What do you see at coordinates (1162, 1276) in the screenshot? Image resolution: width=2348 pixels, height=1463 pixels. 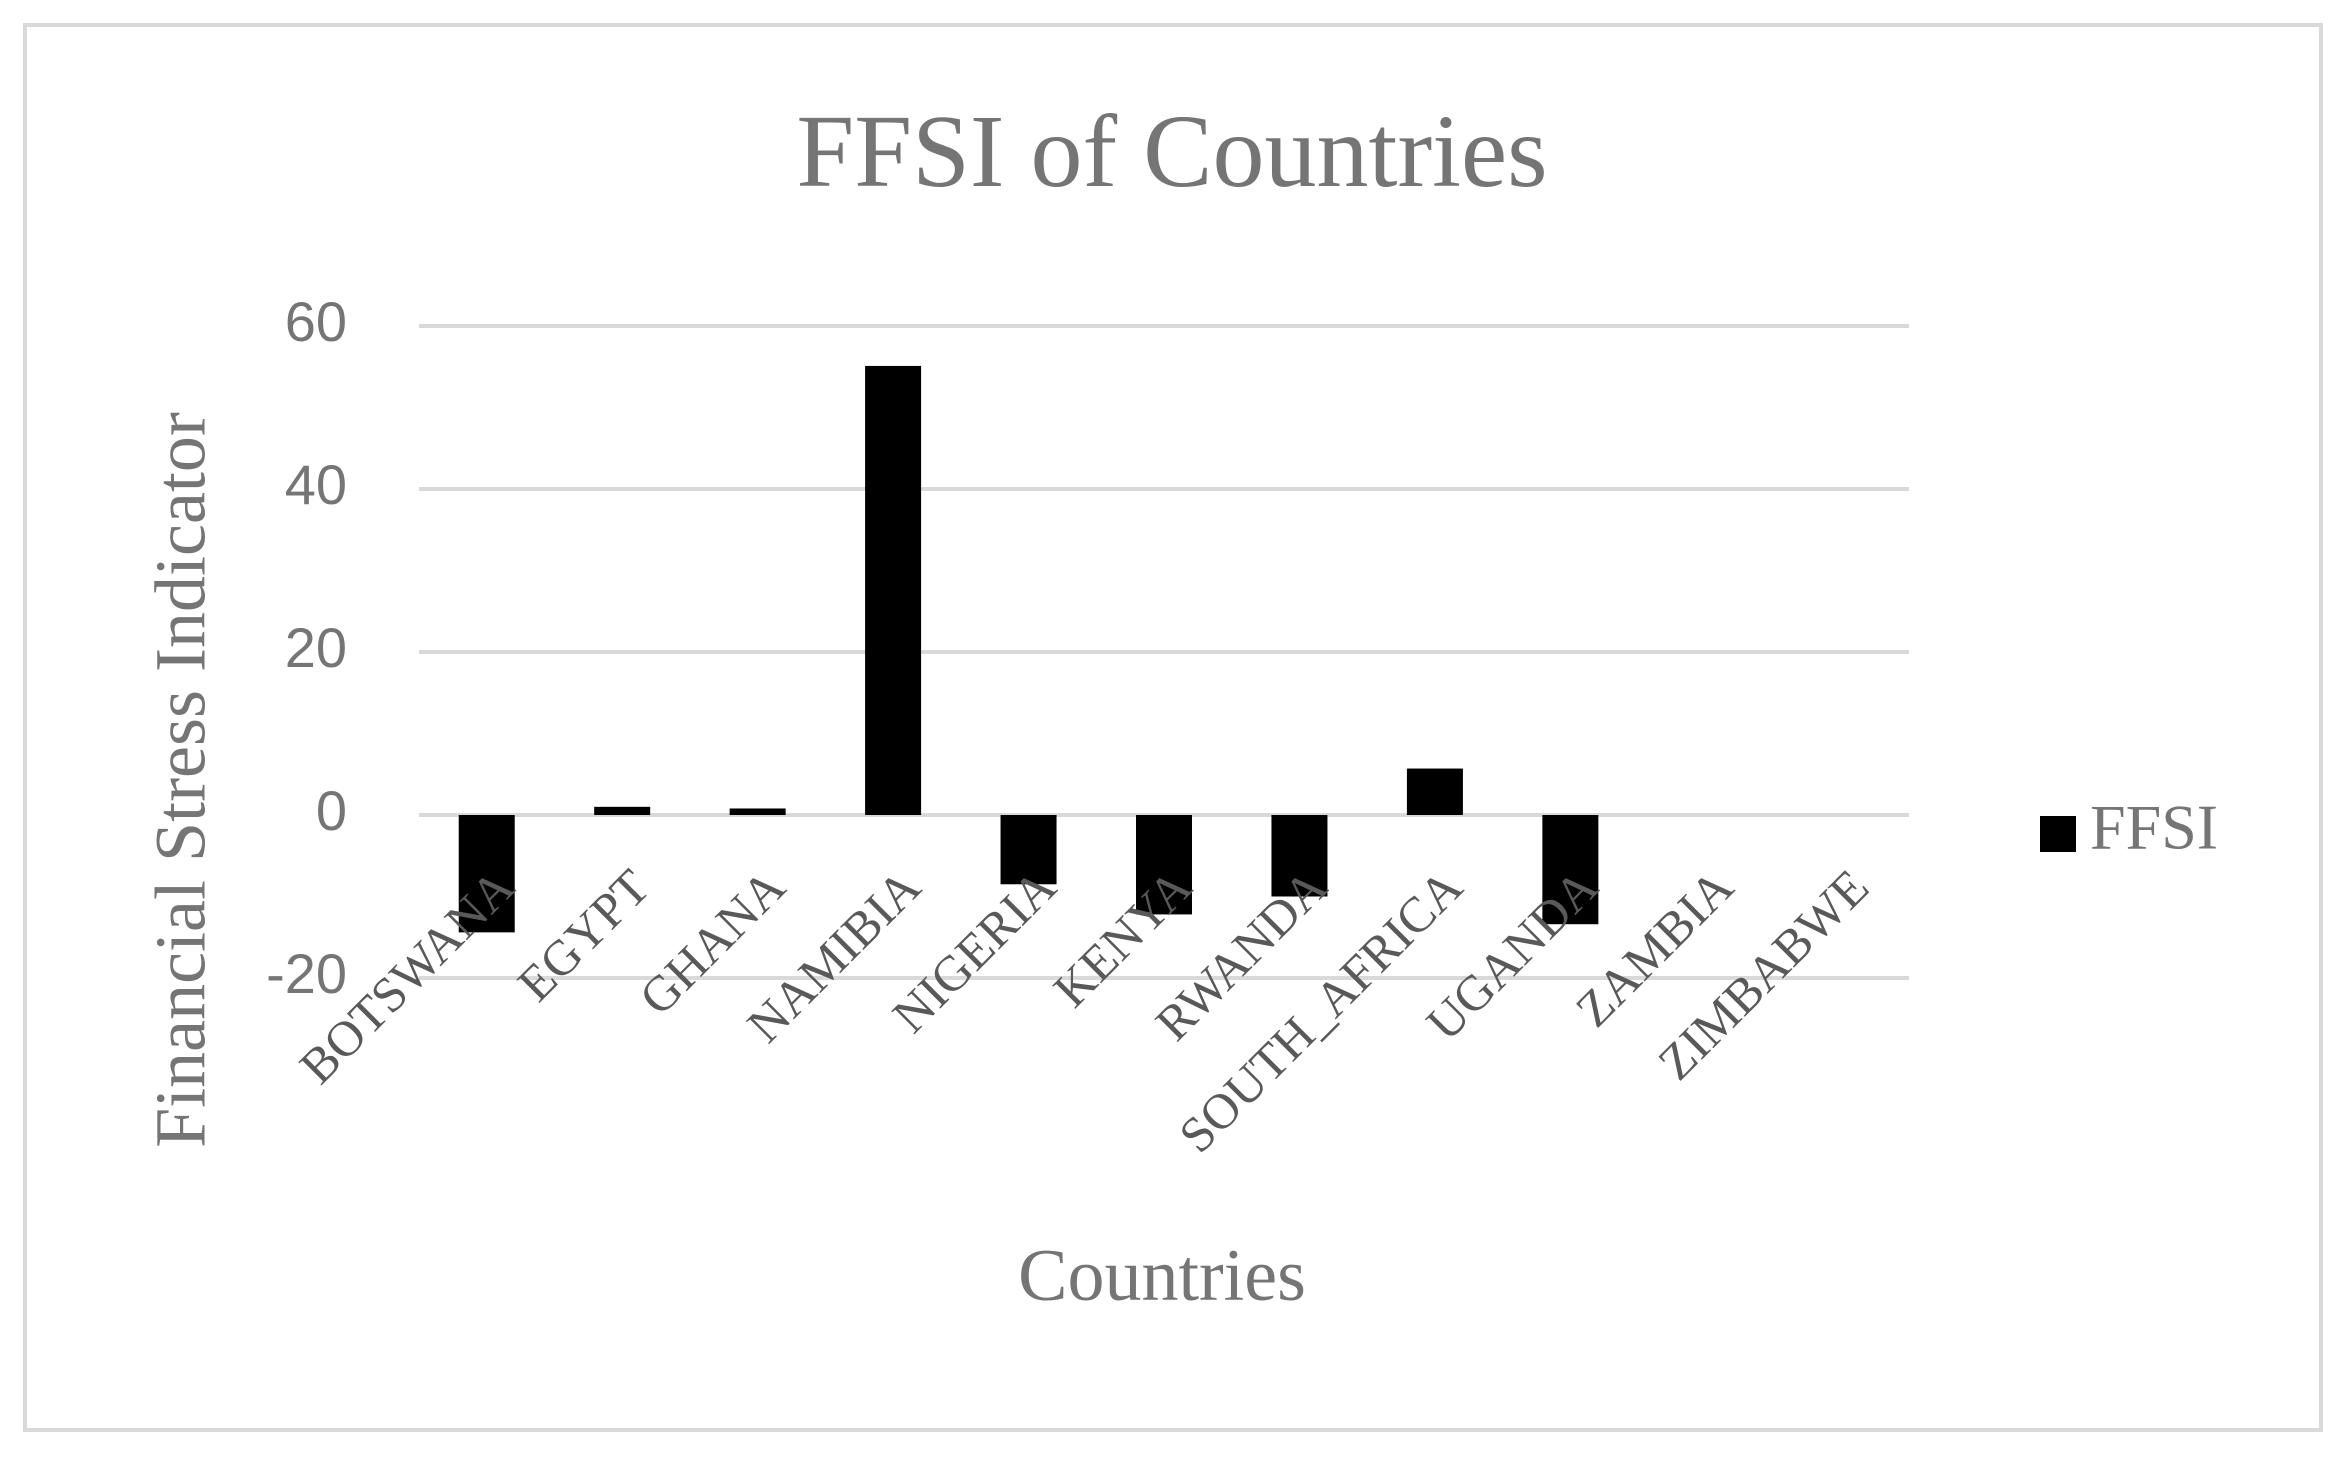 I see `x-axis-title: Countries` at bounding box center [1162, 1276].